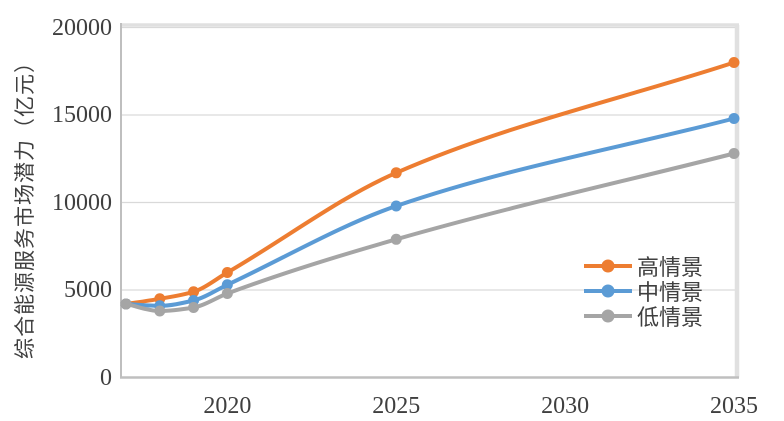  I want to click on legend-item-low: 低情景, so click(643, 316).